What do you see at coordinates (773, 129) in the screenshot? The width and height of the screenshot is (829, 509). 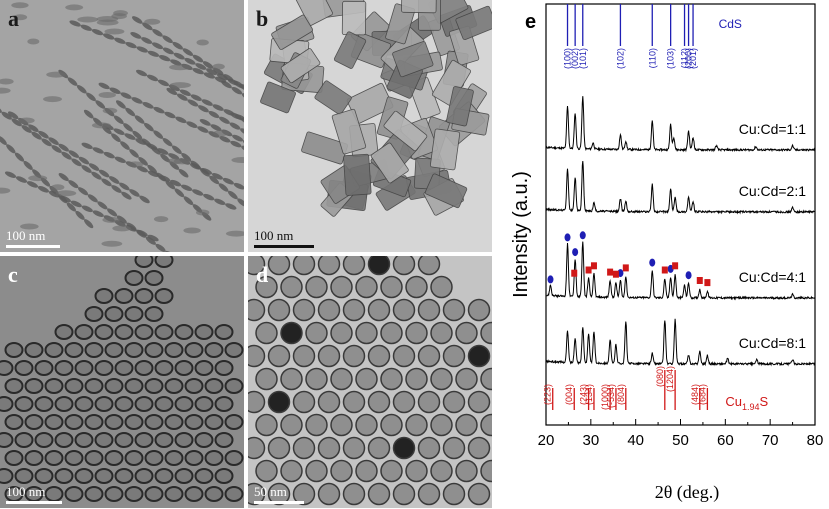 I see `series-label: Cu:Cd=1:1` at bounding box center [773, 129].